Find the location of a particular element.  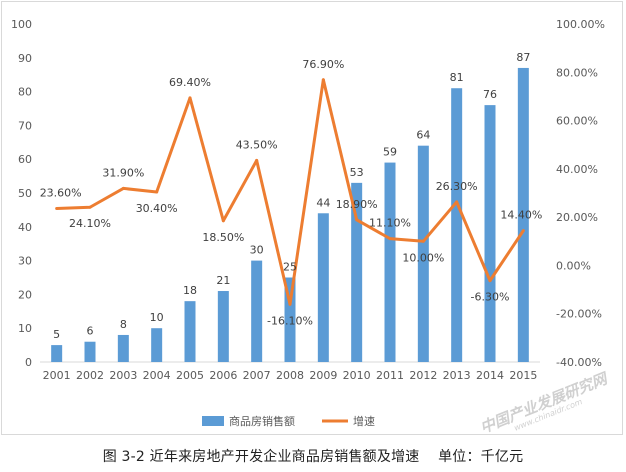

growth-value-label: 69.40% is located at coordinates (190, 82).